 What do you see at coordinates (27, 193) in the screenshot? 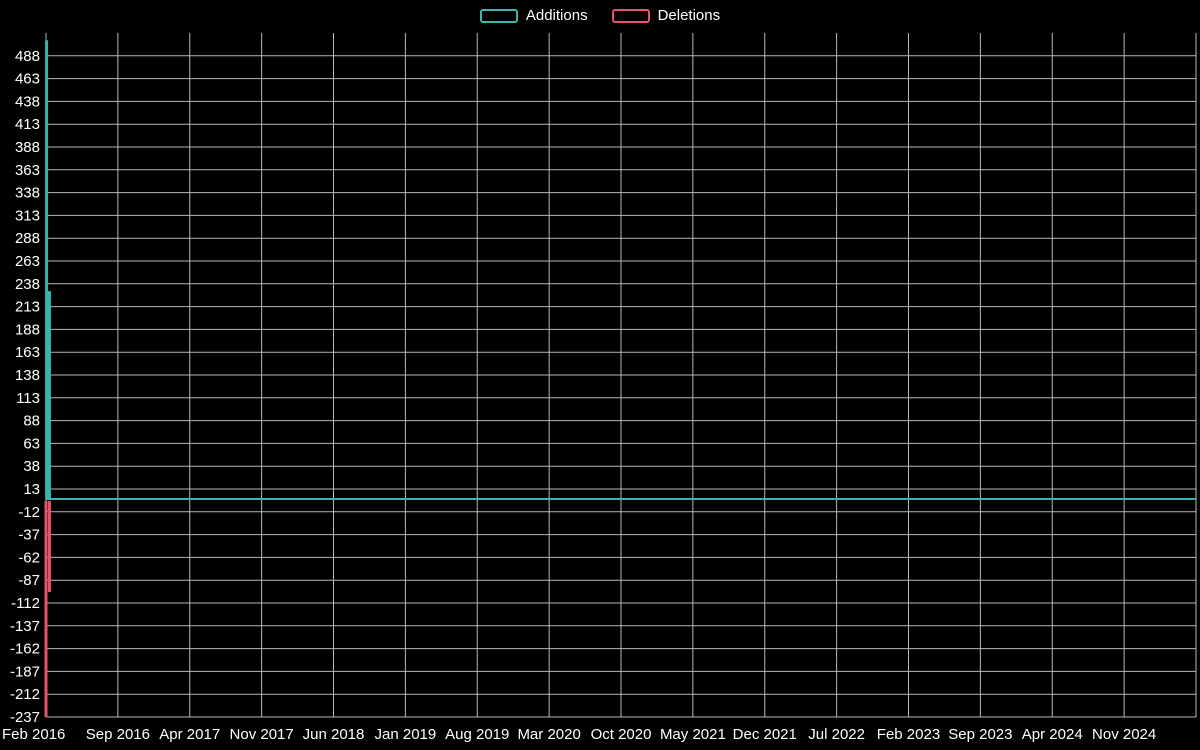
I see `y-tick-label: 338` at bounding box center [27, 193].